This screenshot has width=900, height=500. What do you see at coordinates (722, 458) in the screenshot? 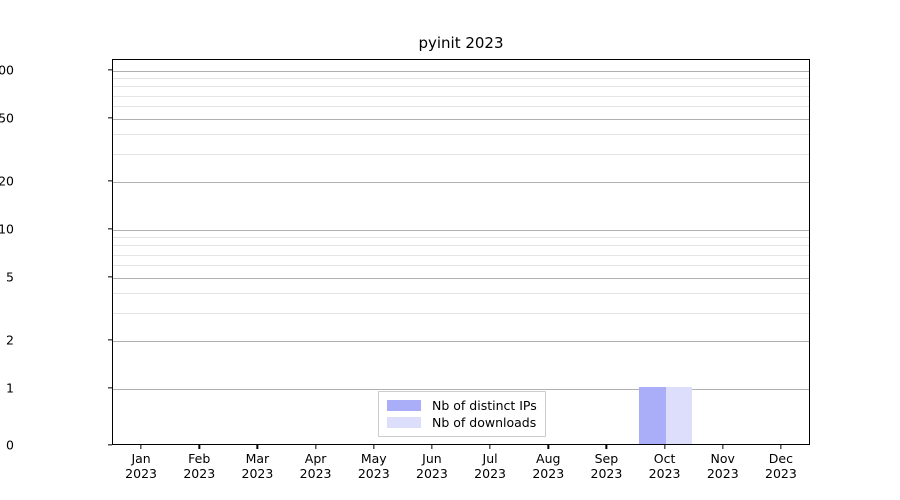
I see `x-tick-month: Nov` at bounding box center [722, 458].